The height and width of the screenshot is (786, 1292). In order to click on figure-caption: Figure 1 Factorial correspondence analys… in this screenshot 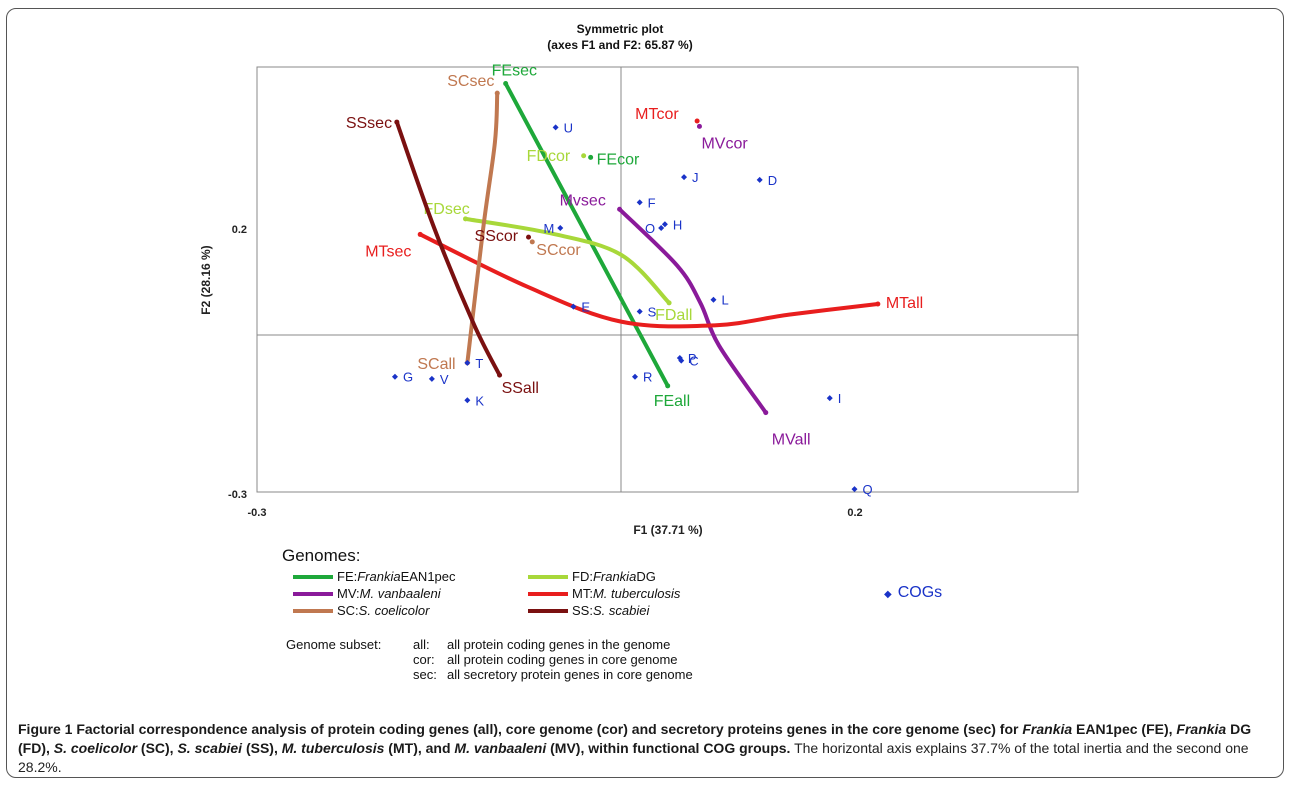, I will do `click(643, 748)`.